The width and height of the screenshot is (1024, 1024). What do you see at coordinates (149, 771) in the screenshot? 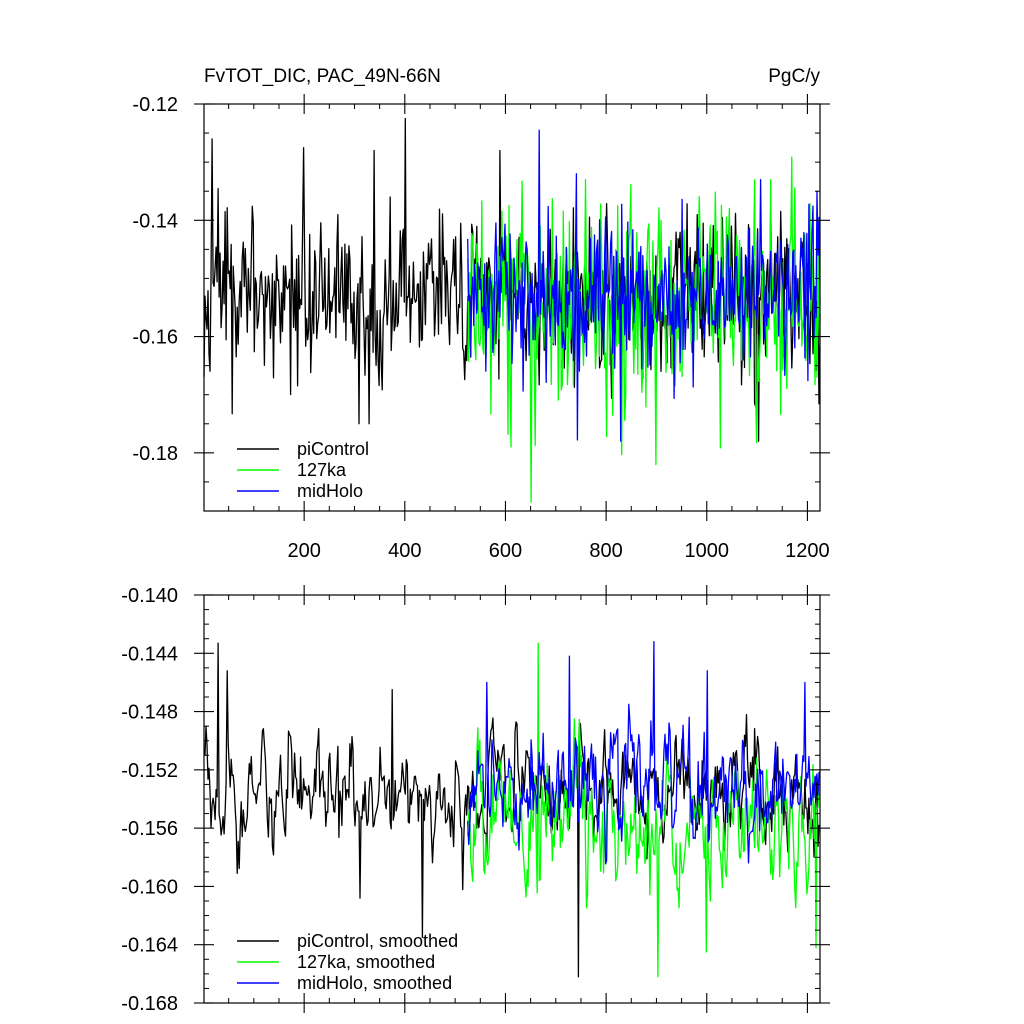
I see `y-tick-label: -0.152` at bounding box center [149, 771].